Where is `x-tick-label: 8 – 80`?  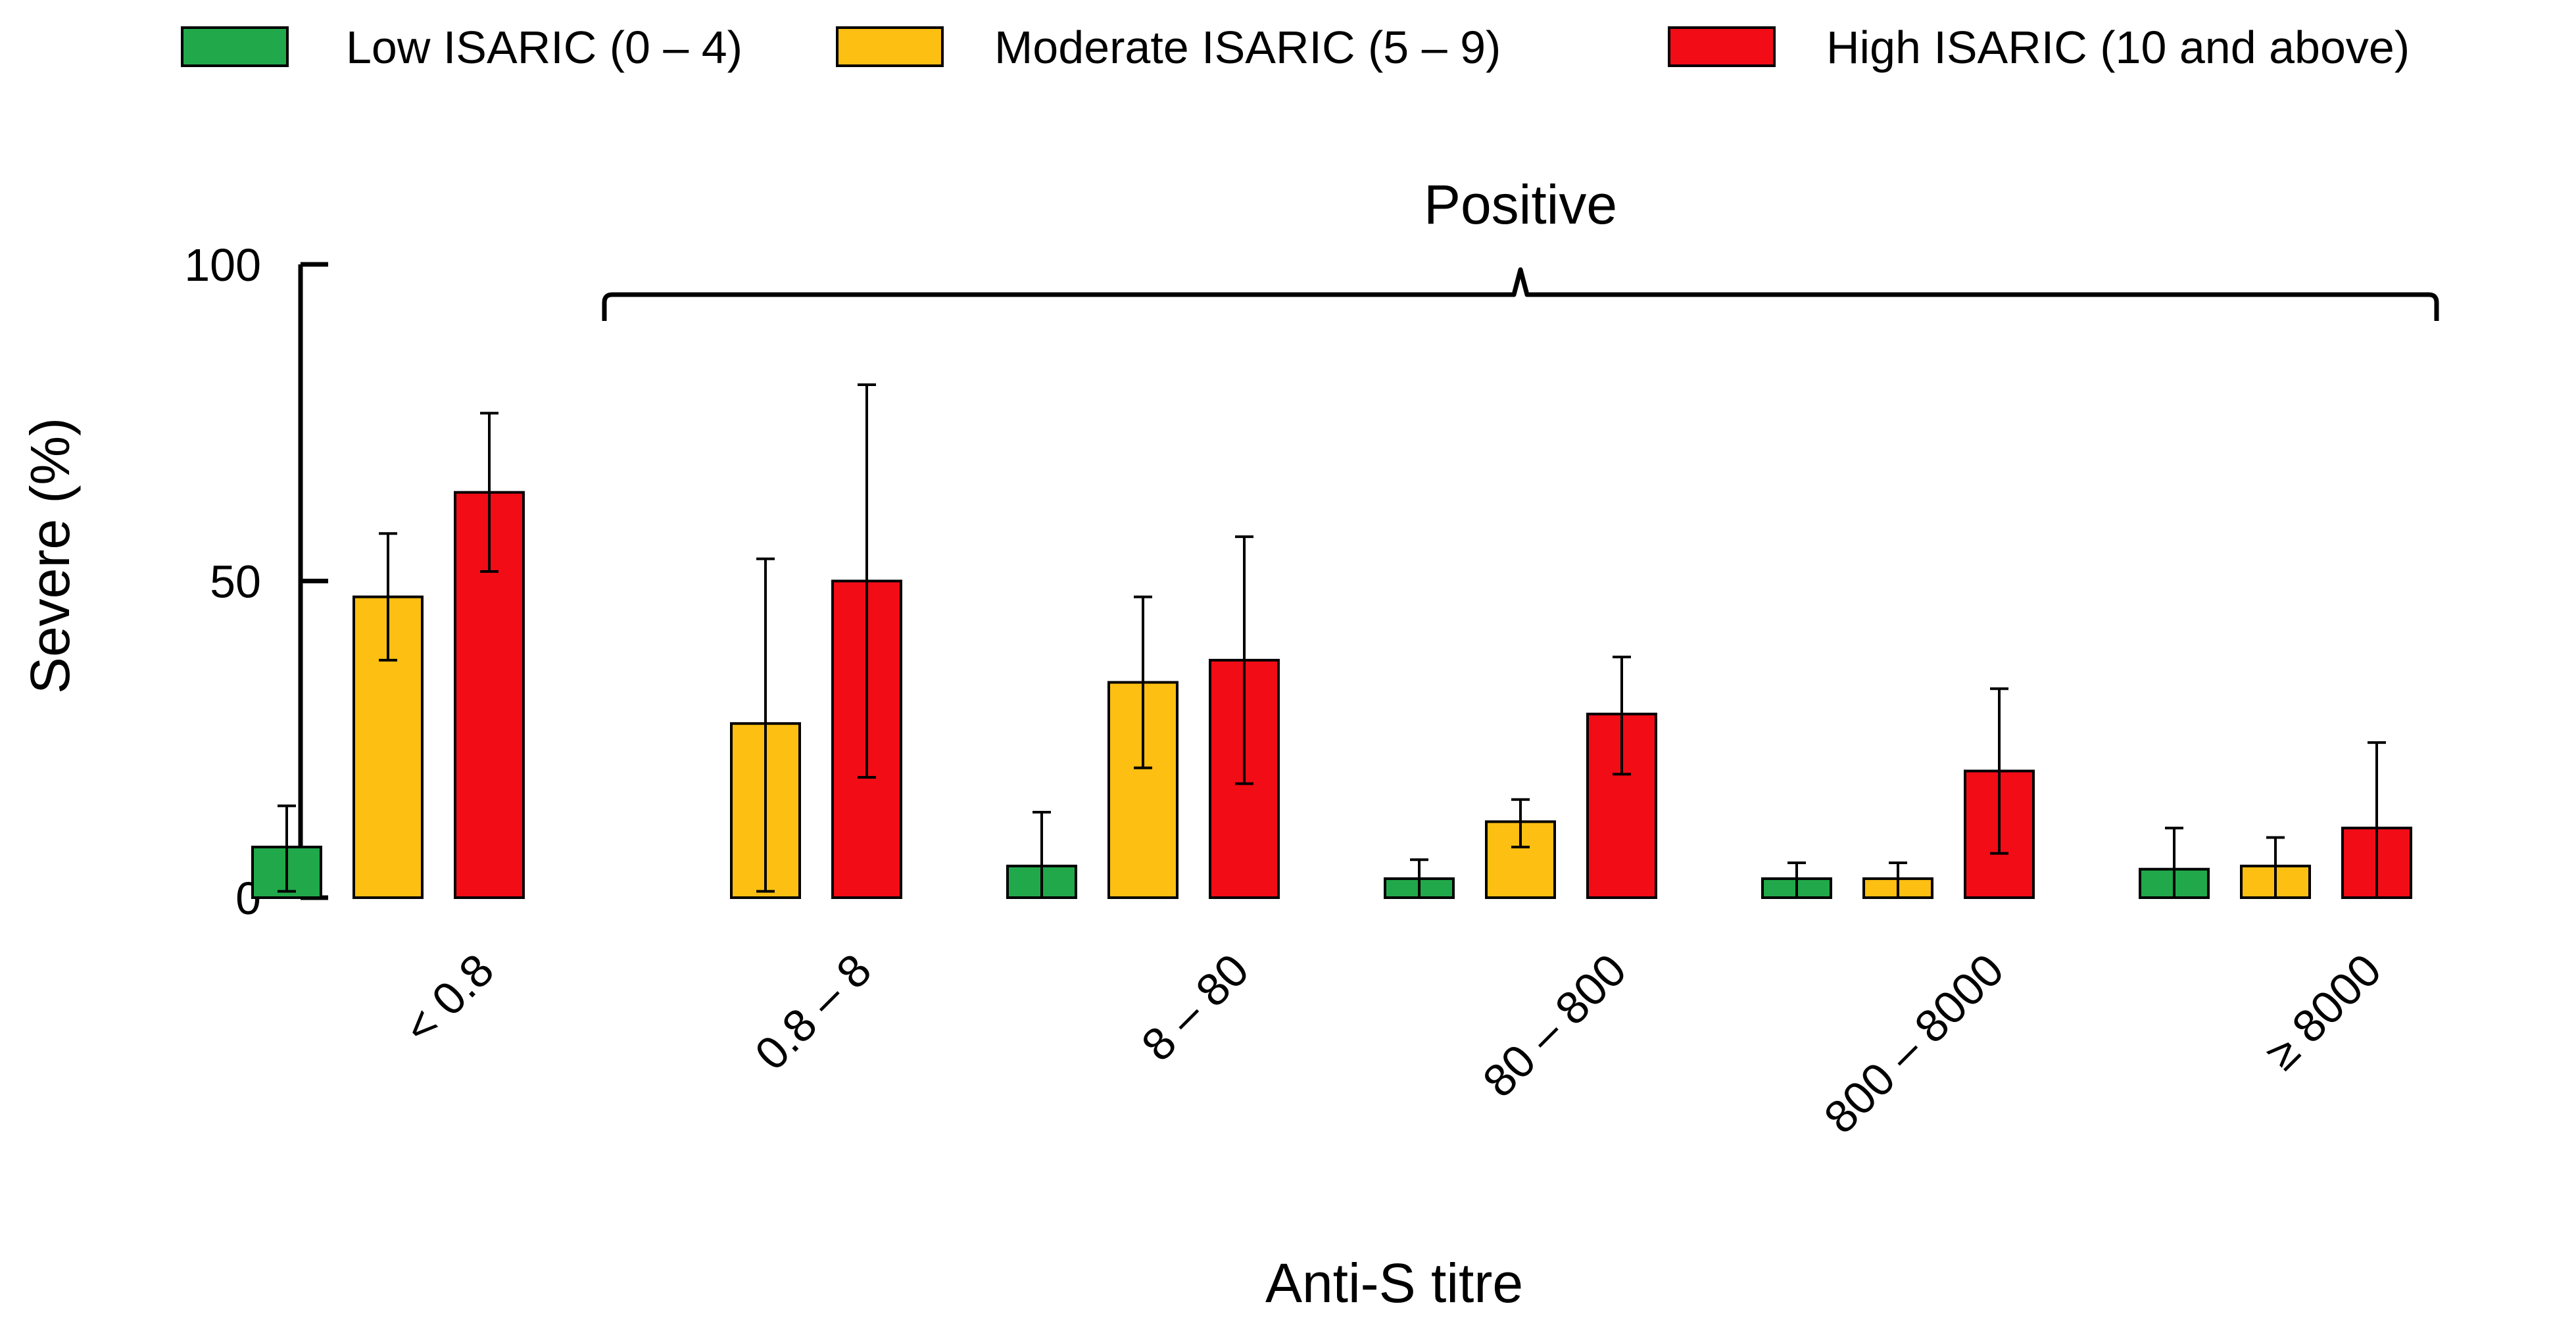
x-tick-label: 8 – 80 is located at coordinates (1196, 1007).